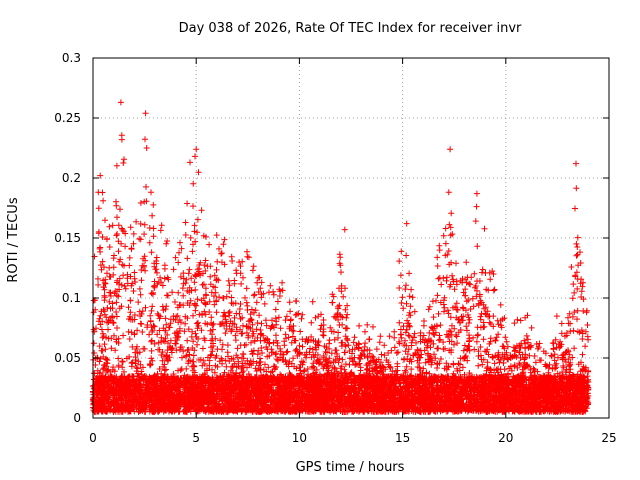 This screenshot has width=640, height=480. I want to click on y-tick-label: 0.3, so click(71, 58).